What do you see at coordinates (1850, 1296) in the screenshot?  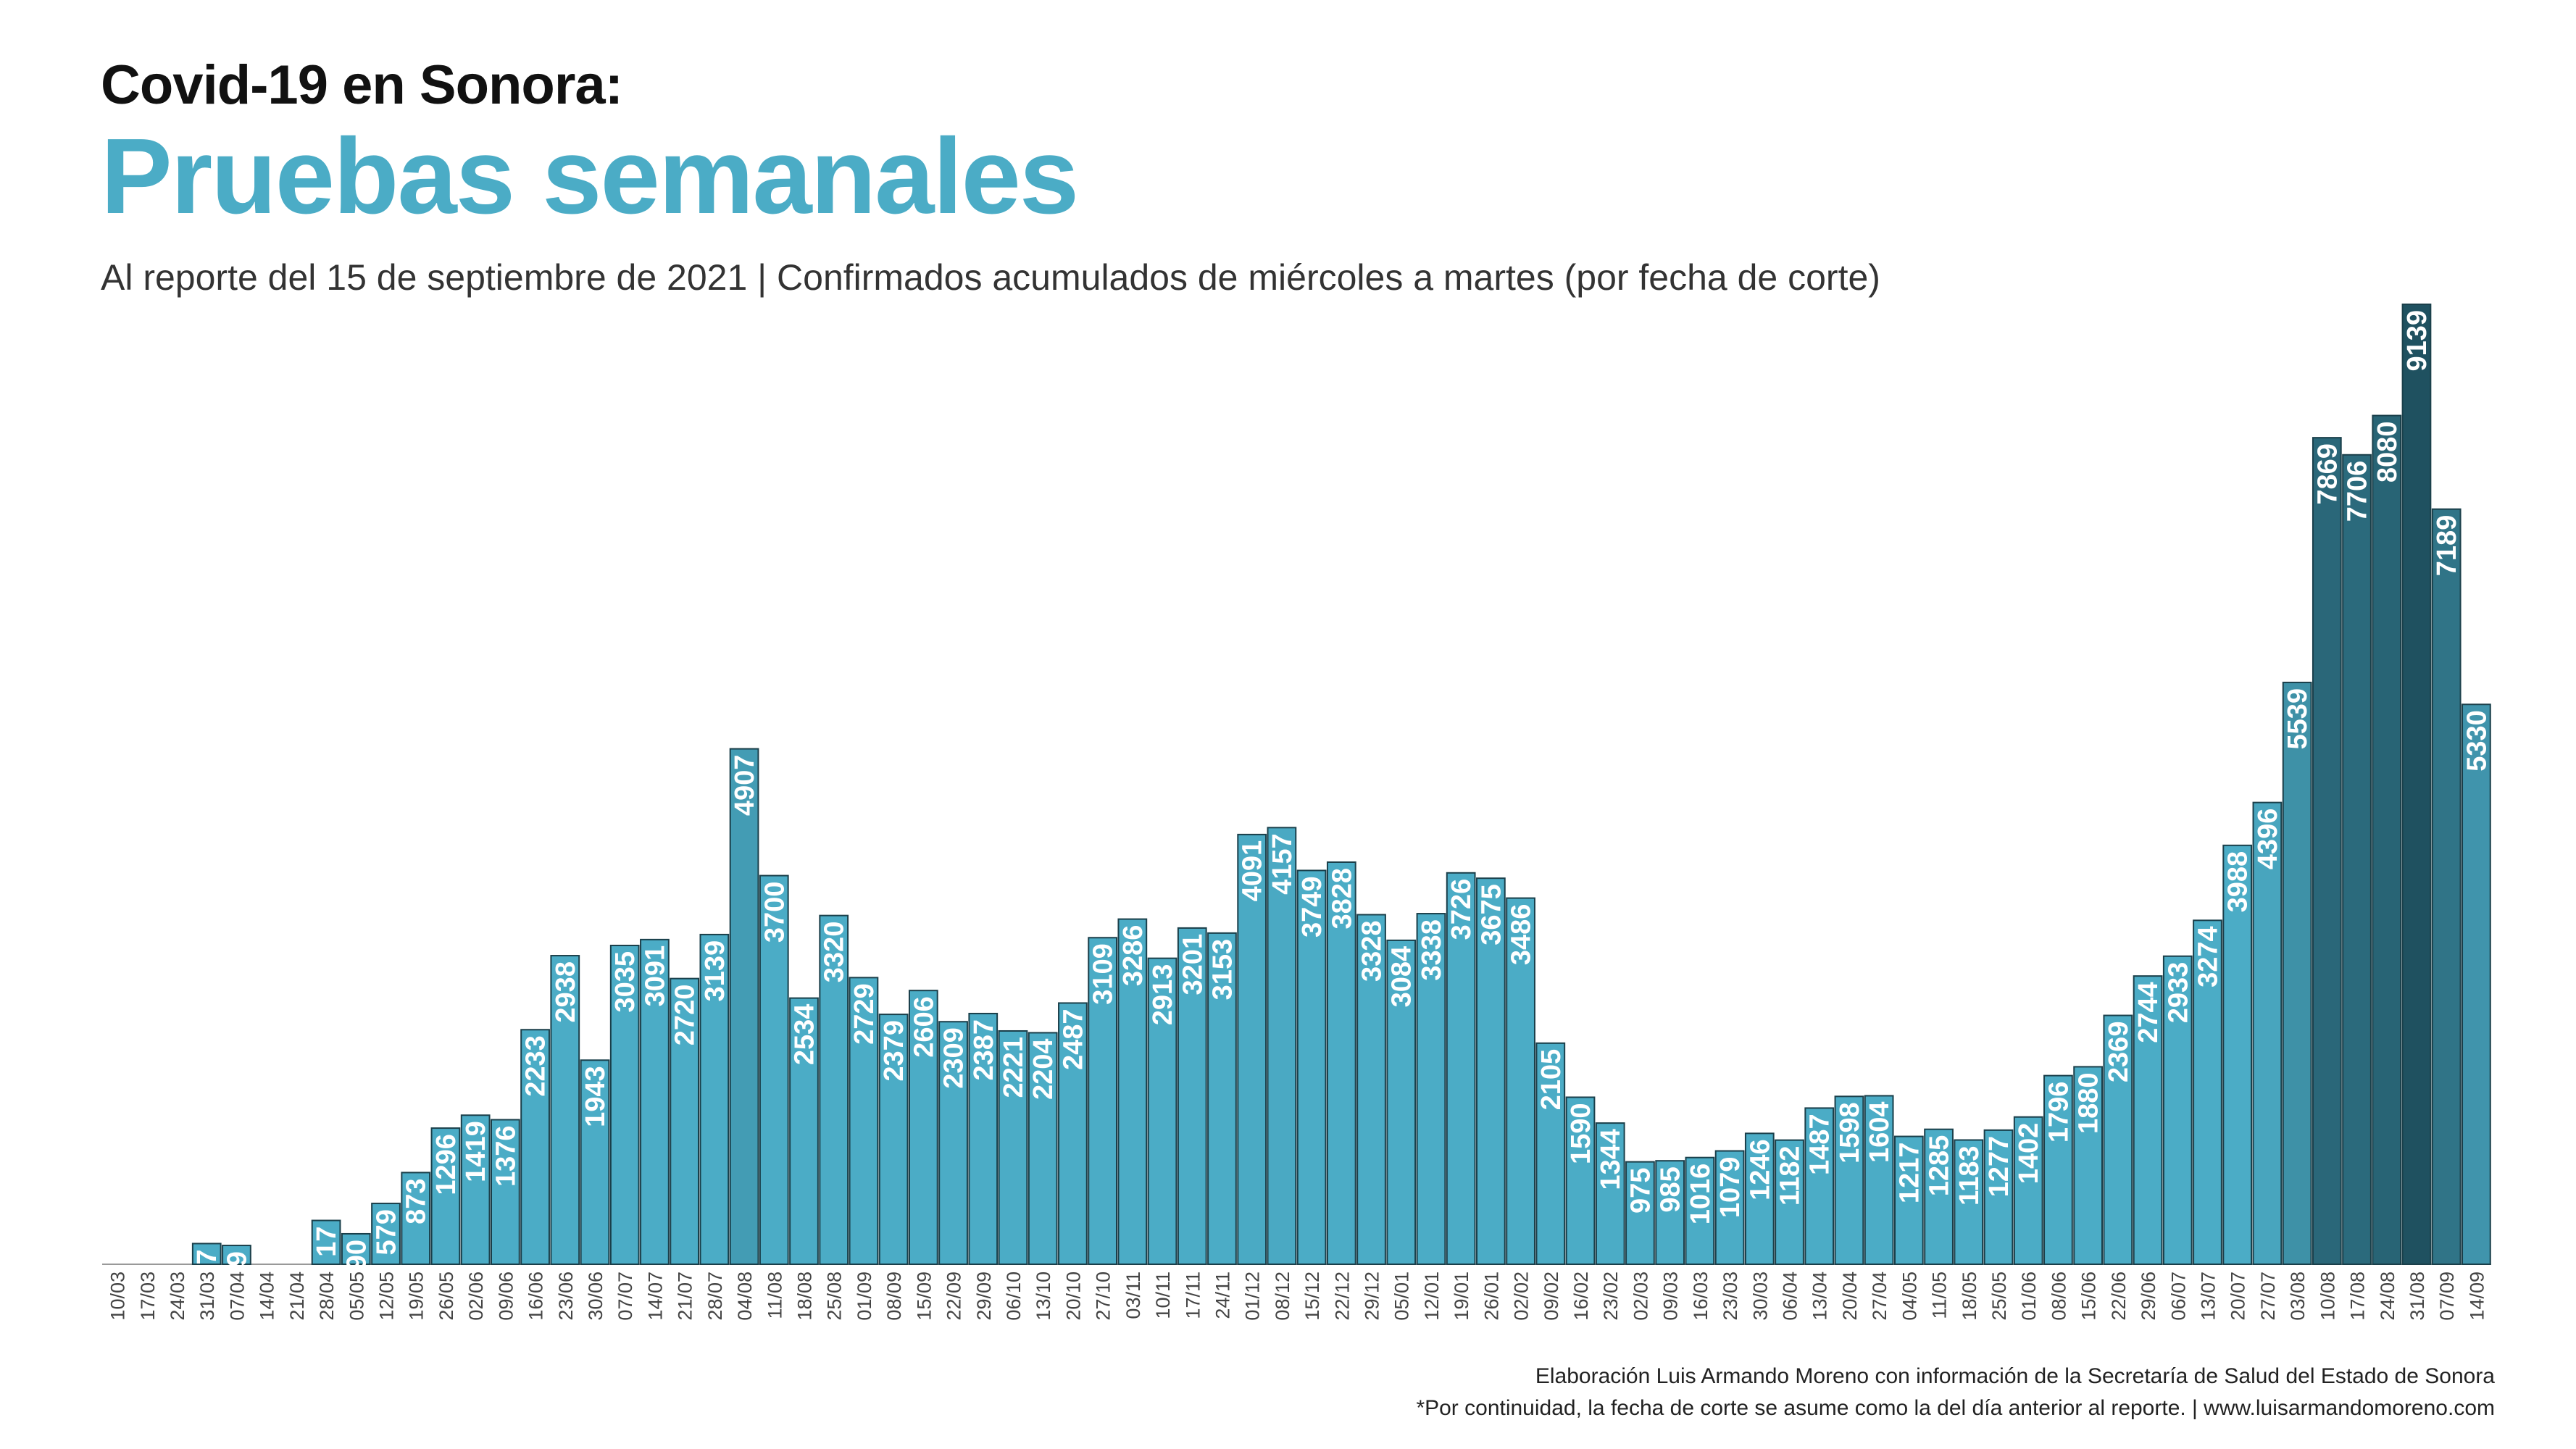 I see `x-tick-label: 20/04` at bounding box center [1850, 1296].